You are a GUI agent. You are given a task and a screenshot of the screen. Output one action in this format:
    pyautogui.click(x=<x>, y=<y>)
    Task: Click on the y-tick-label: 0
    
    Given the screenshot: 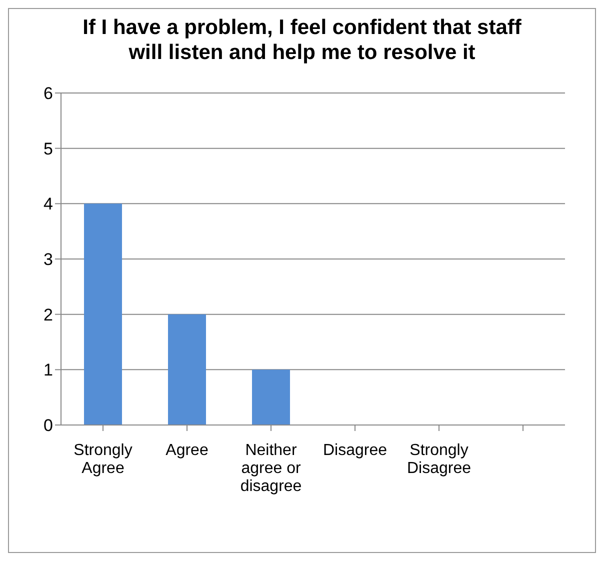 What is the action you would take?
    pyautogui.click(x=48, y=426)
    